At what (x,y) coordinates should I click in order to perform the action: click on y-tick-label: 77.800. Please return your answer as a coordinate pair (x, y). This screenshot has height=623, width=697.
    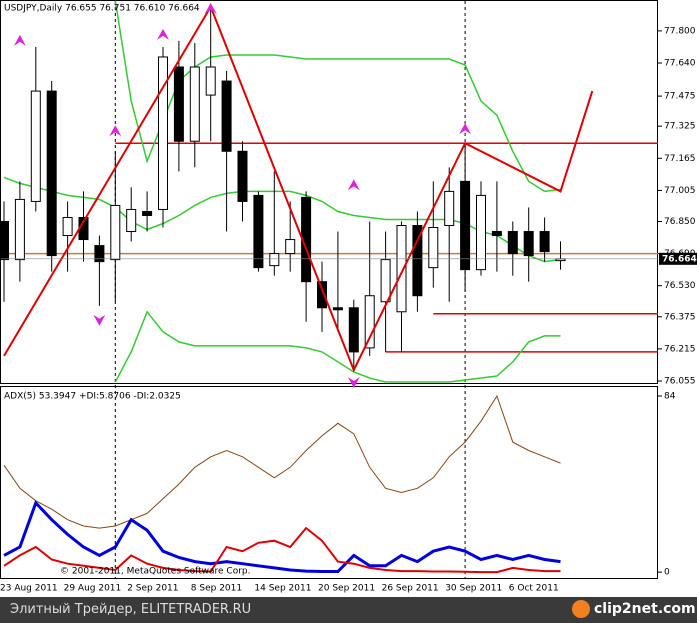
    Looking at the image, I should click on (680, 31).